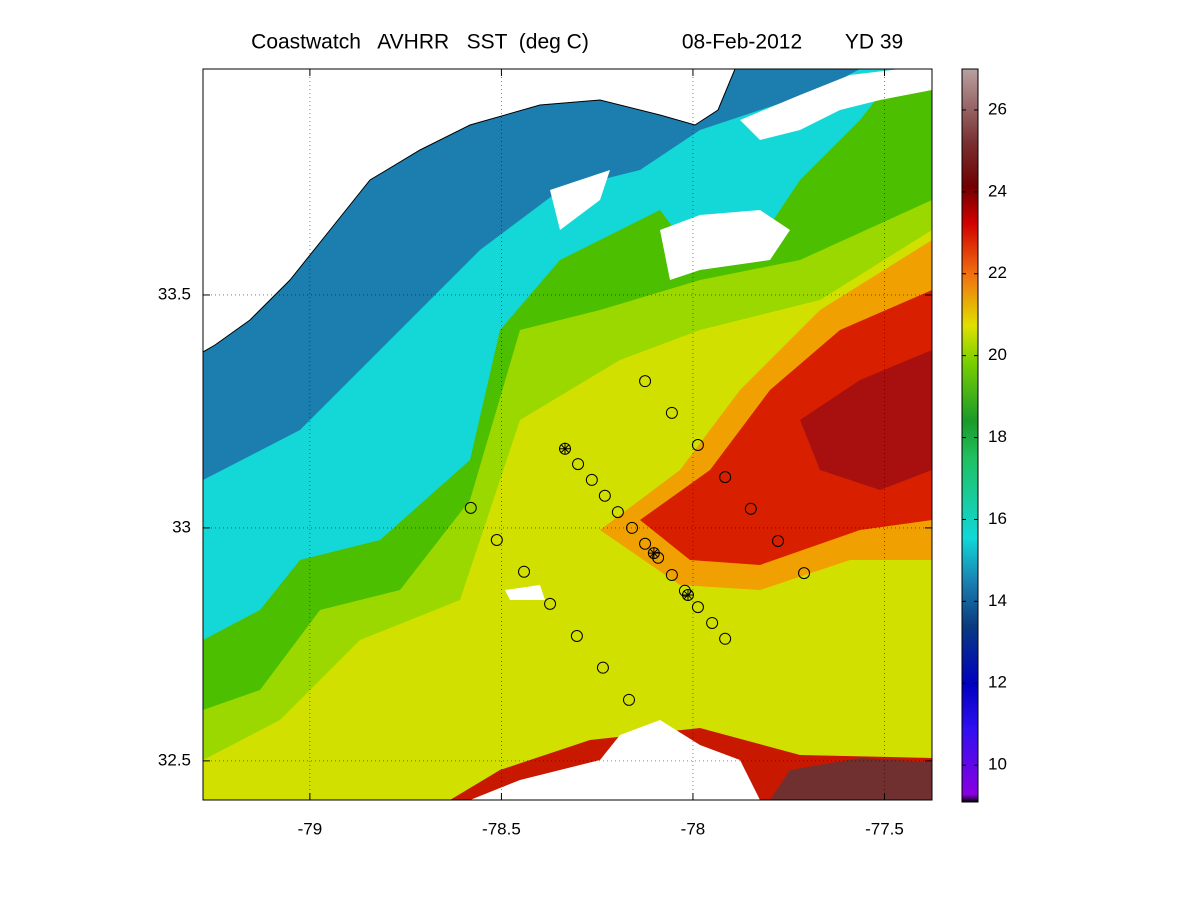 This screenshot has width=1200, height=905. I want to click on colorbar-tick-label: 10, so click(997, 764).